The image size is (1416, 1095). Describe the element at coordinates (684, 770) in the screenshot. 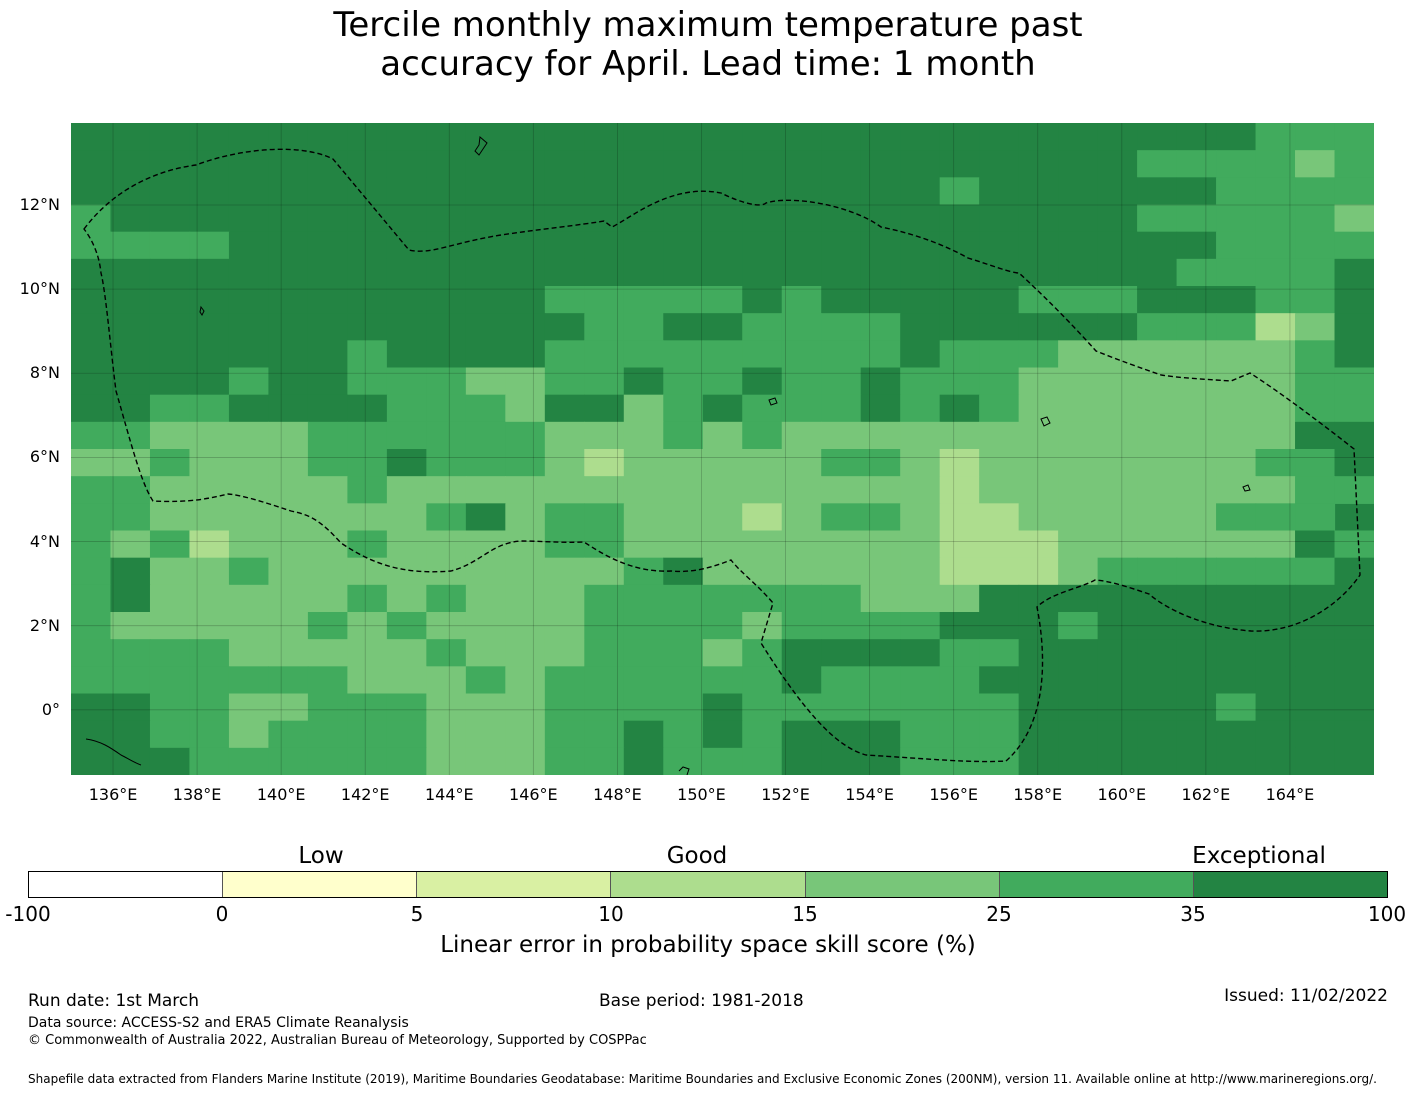

I see `island-new-ireland` at that location.